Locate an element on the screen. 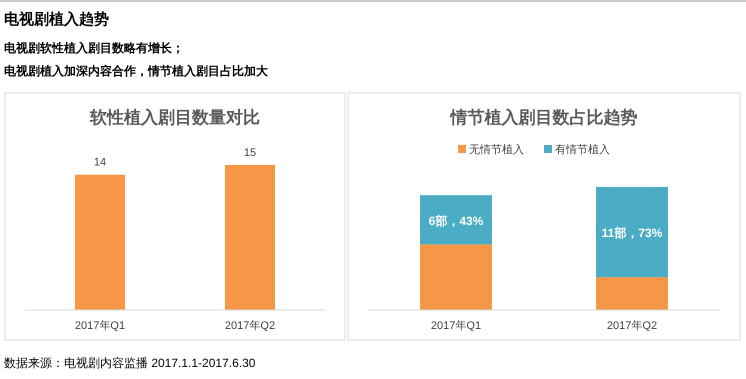 Image resolution: width=746 pixels, height=379 pixels. data-label: 6部，43% is located at coordinates (456, 221).